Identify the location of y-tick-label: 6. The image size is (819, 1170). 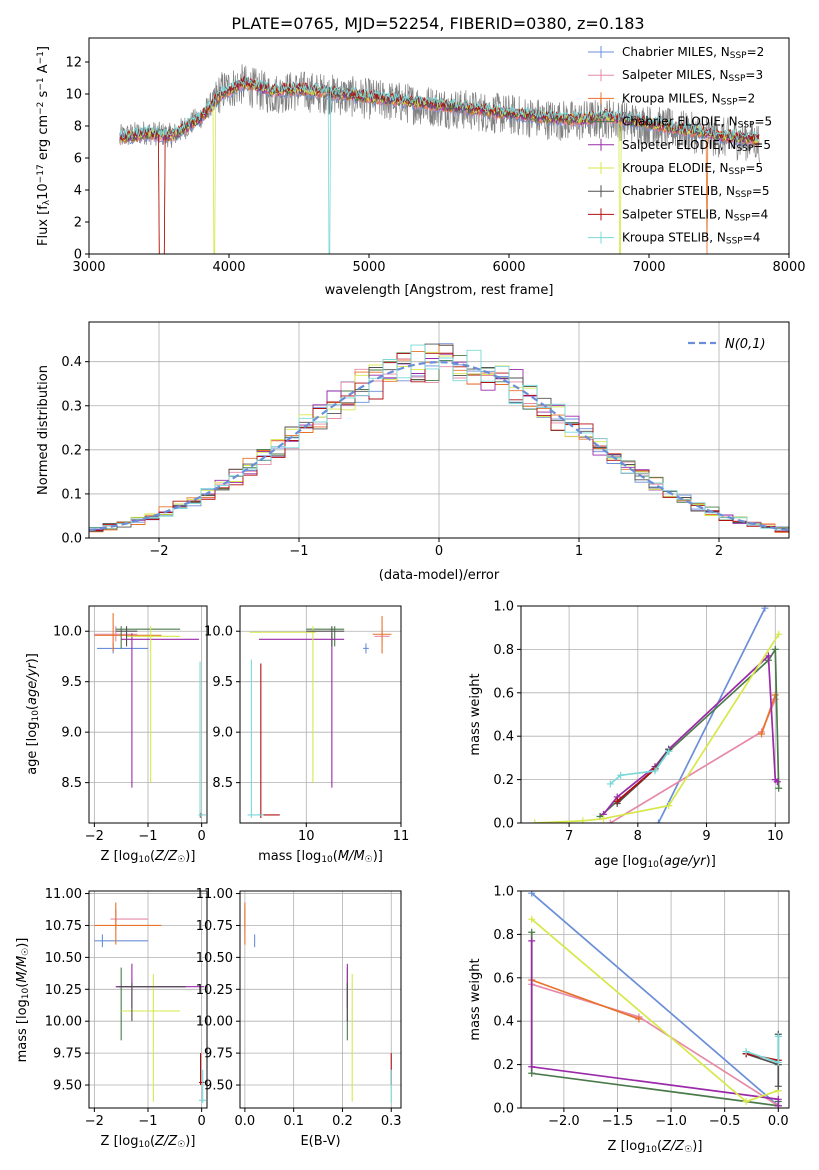
(78, 159).